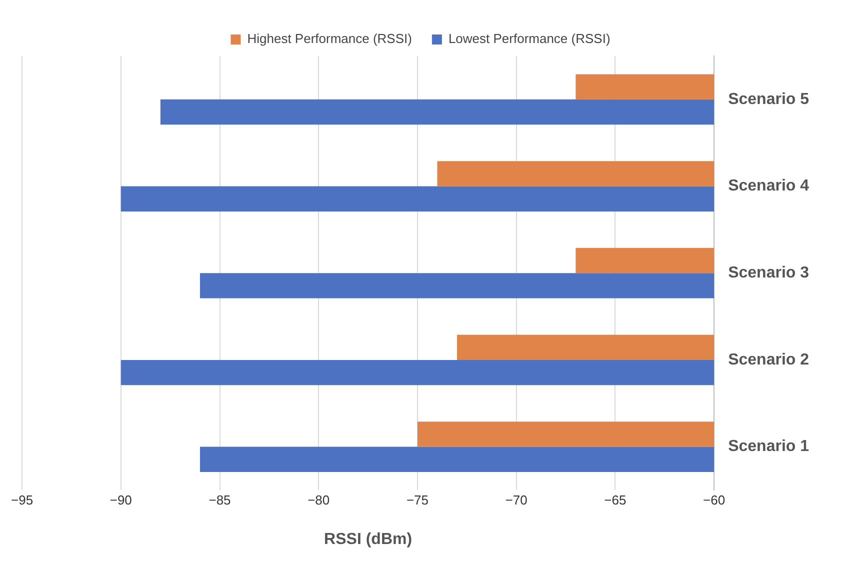  I want to click on x-tick-label: −70, so click(516, 500).